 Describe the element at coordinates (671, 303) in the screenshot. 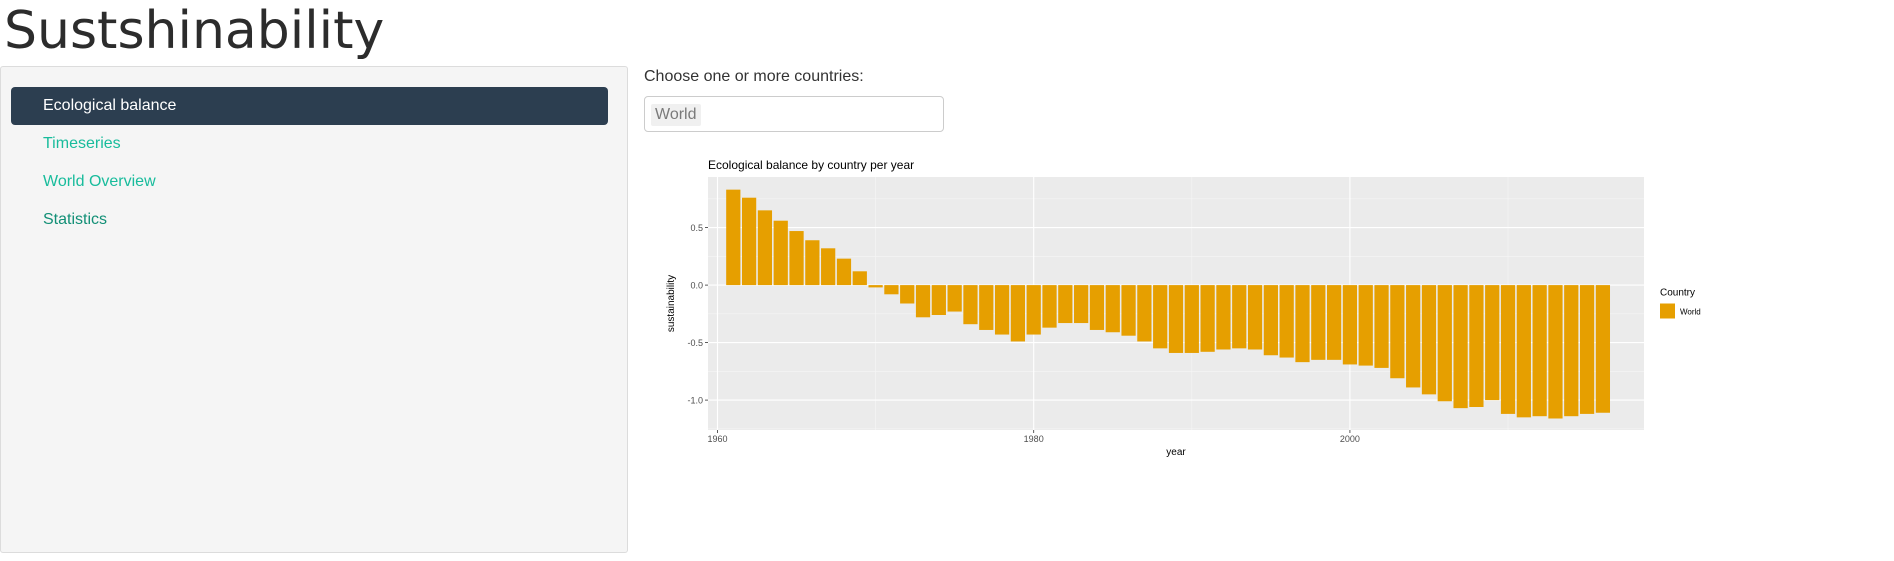

I see `y-axis-label: sustainability` at that location.